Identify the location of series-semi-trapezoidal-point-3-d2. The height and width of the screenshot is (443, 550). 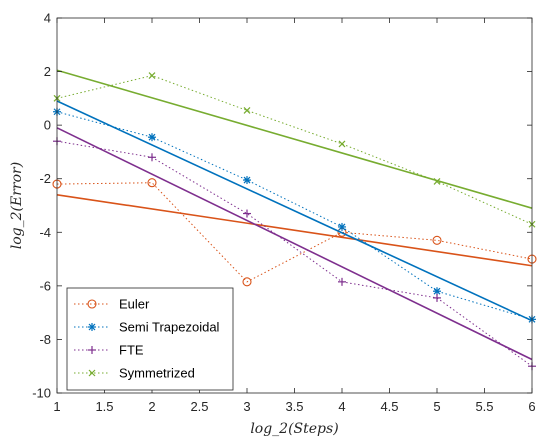
(342, 227).